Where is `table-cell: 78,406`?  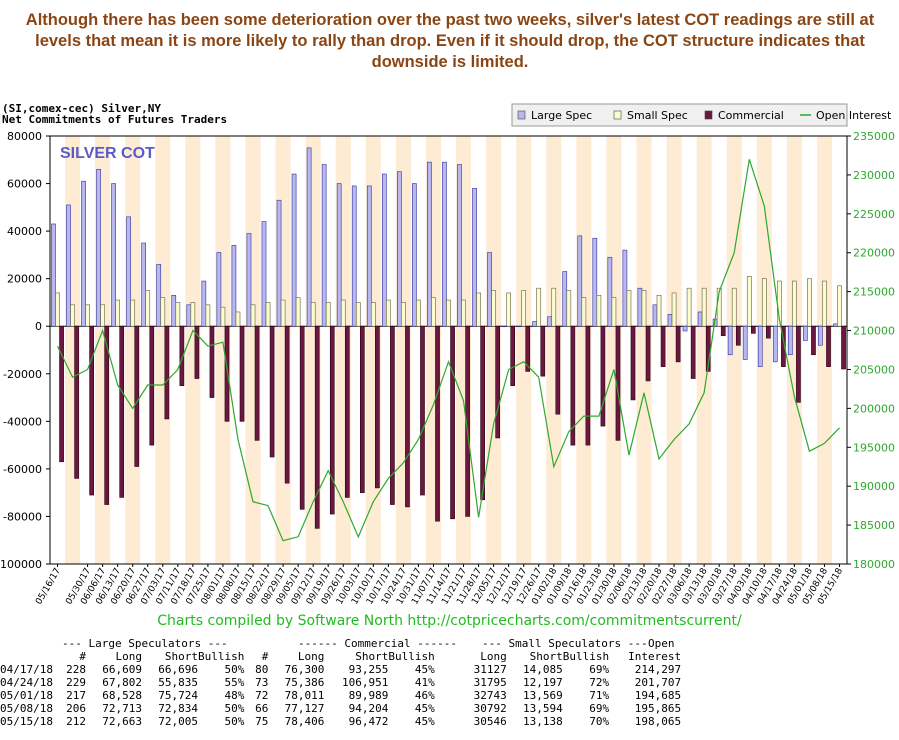 table-cell: 78,406 is located at coordinates (304, 721).